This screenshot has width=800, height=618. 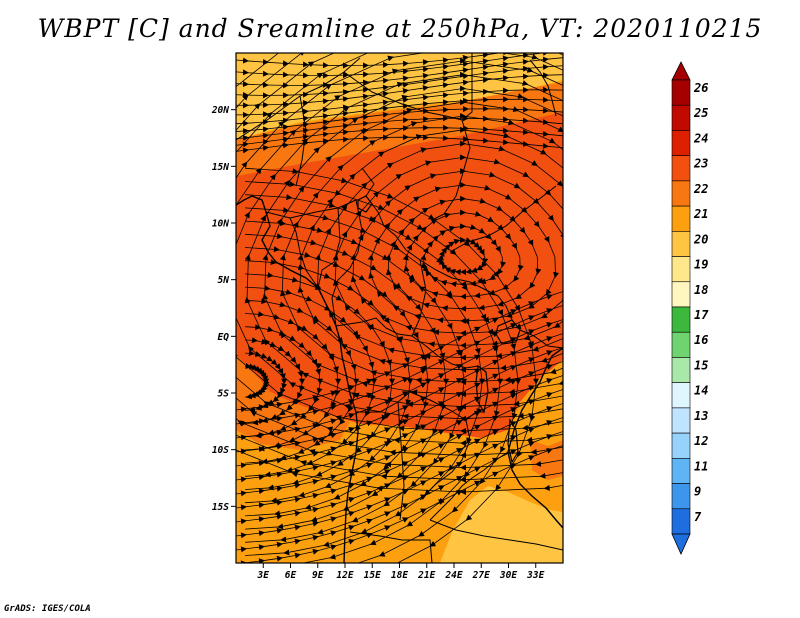 What do you see at coordinates (700, 88) in the screenshot?
I see `colorbar-label: 26` at bounding box center [700, 88].